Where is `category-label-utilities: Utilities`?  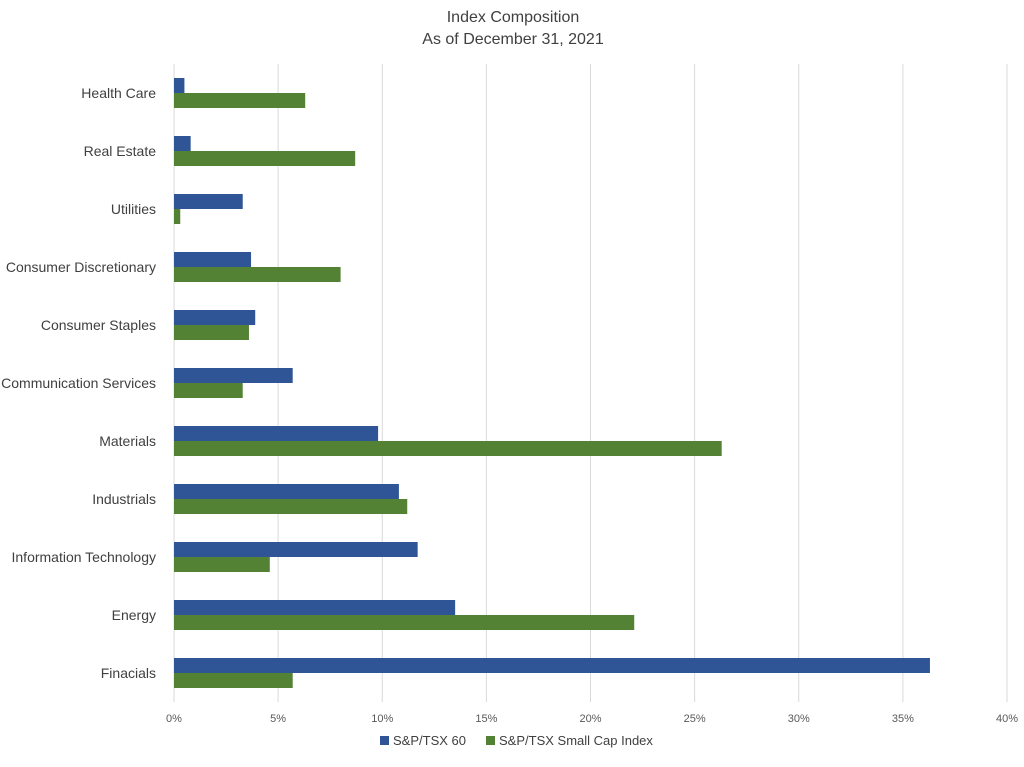
category-label-utilities: Utilities is located at coordinates (133, 209).